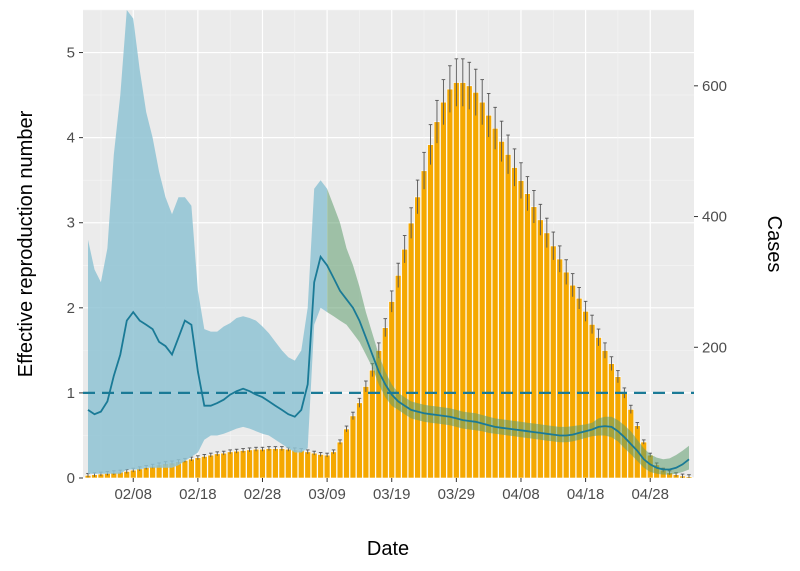 The width and height of the screenshot is (800, 571). Describe the element at coordinates (71, 53) in the screenshot. I see `y-tick-label: 5` at that location.